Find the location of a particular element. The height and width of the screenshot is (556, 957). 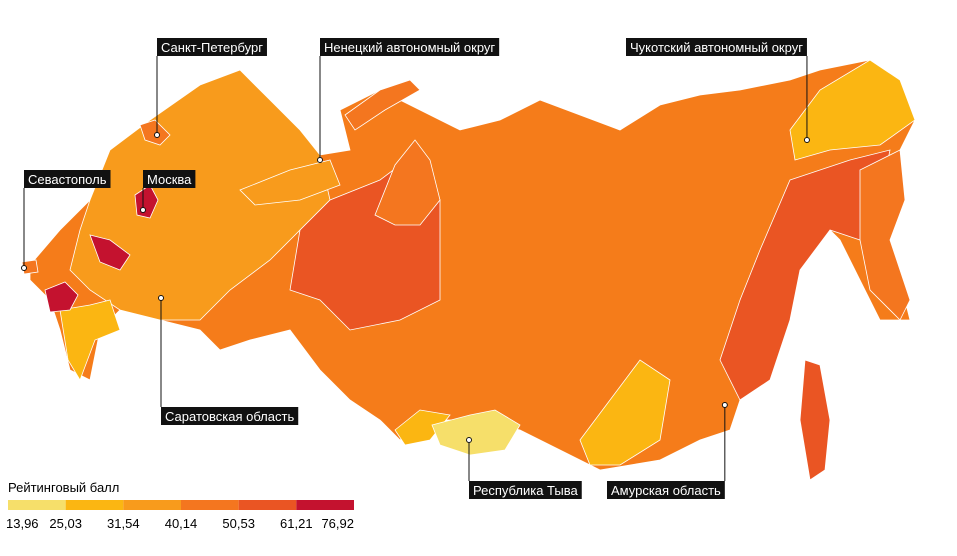

region-kamchatka is located at coordinates (885, 235).